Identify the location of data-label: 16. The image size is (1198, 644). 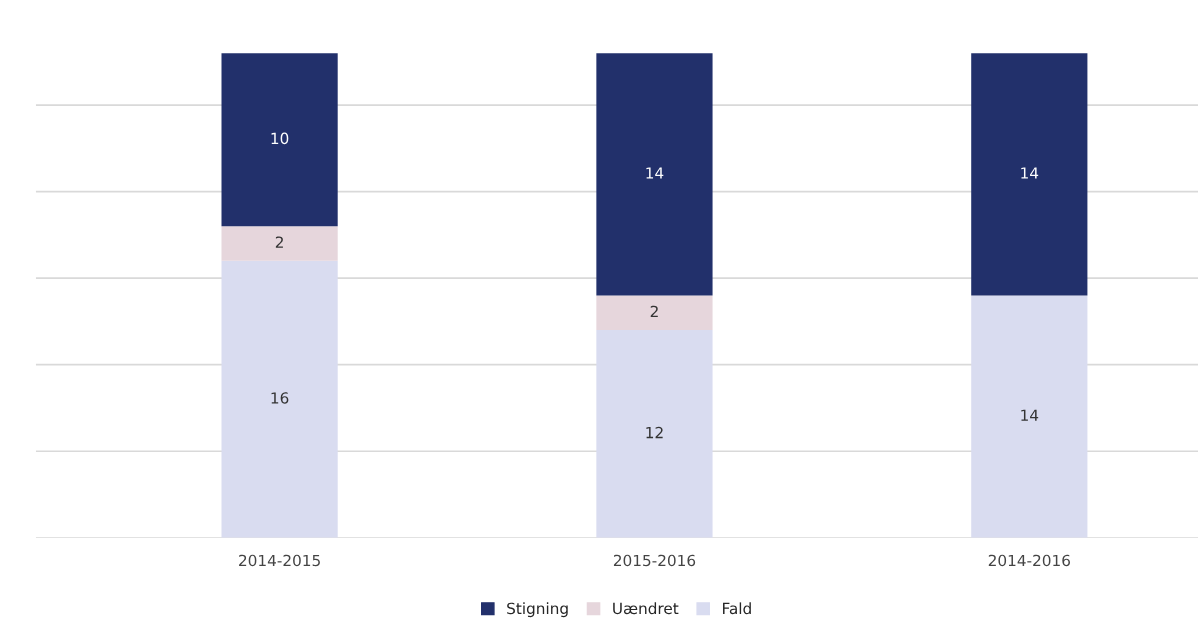
(280, 398).